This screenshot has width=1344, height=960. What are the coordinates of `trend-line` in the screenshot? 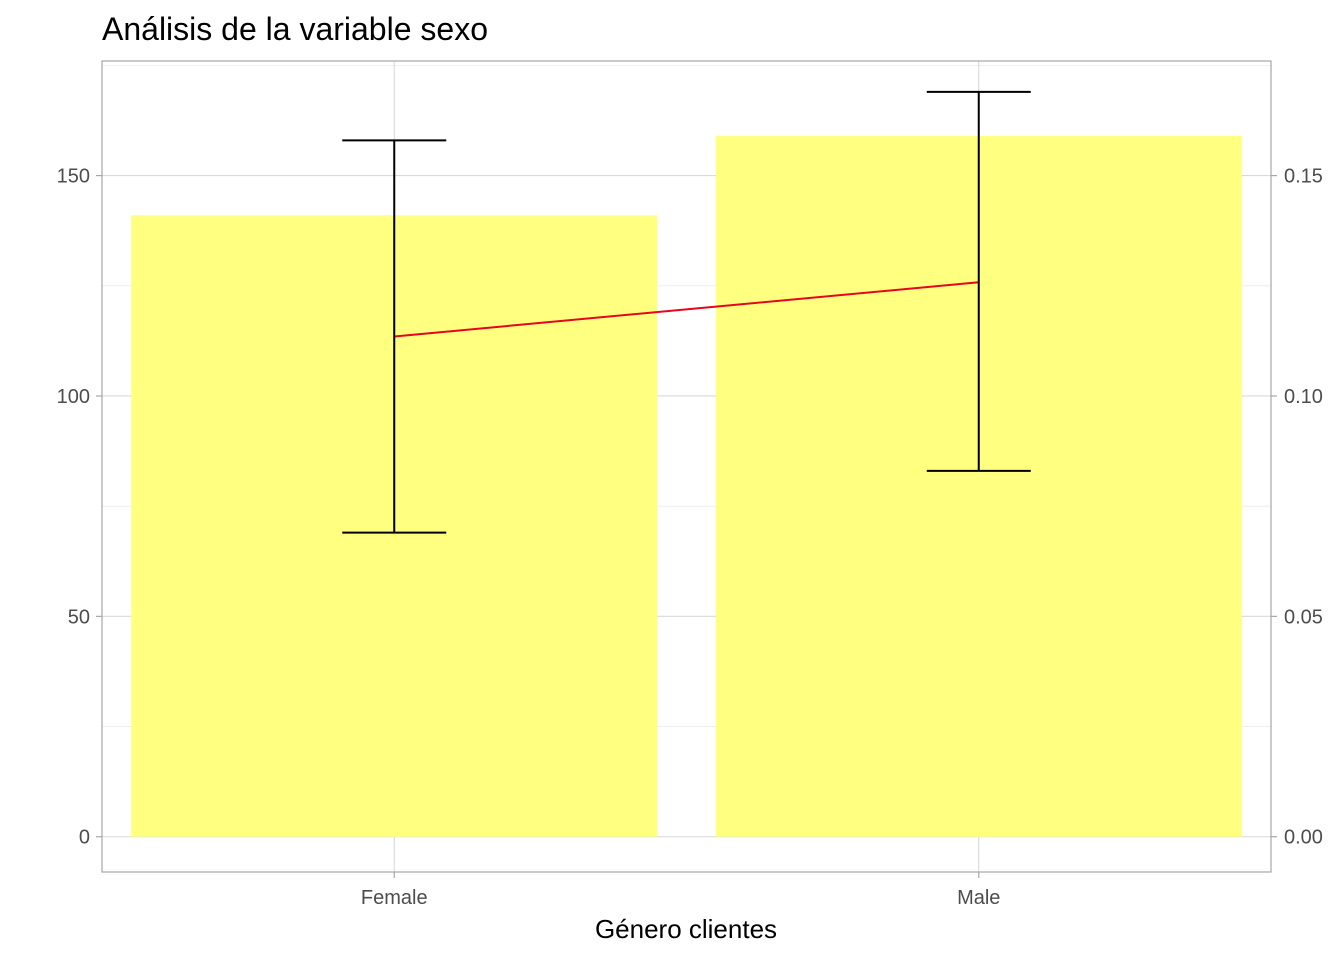 It's located at (686, 309).